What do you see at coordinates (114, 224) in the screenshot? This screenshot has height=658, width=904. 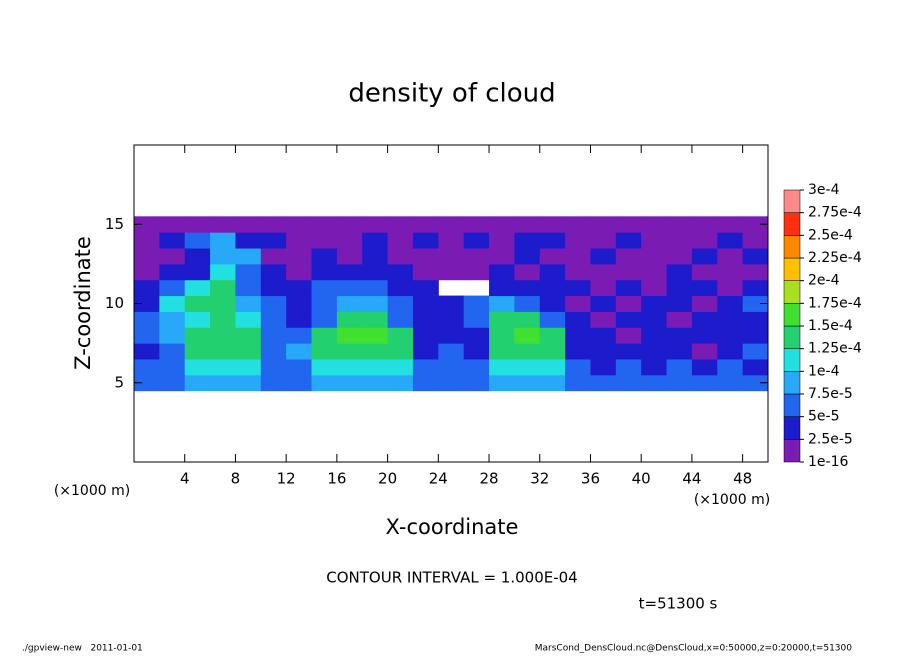 I see `y-tick-label: 15` at bounding box center [114, 224].